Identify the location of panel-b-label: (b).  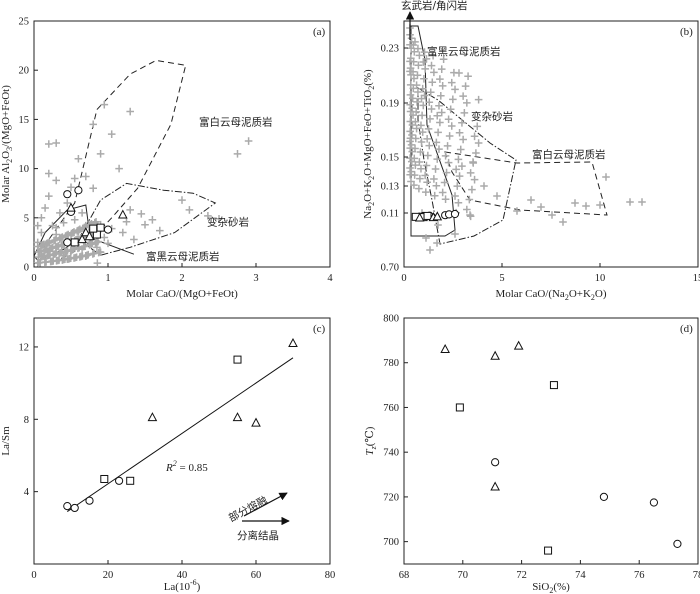
(686, 32).